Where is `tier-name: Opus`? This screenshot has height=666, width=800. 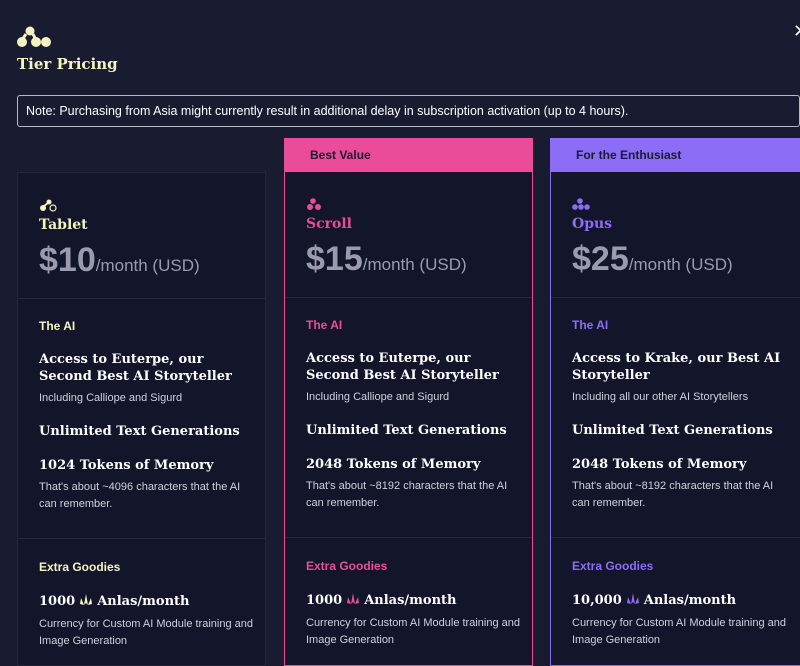 tier-name: Opus is located at coordinates (592, 224).